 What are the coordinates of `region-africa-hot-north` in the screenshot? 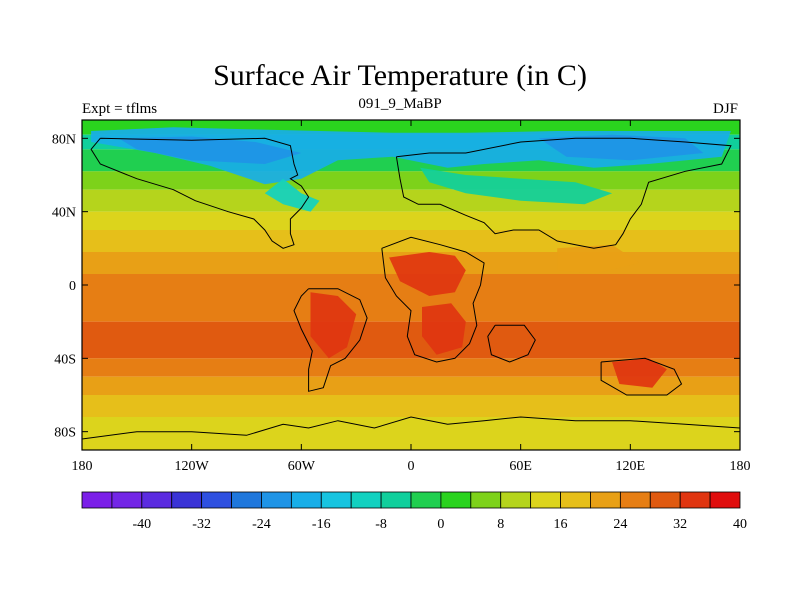 It's located at (427, 274).